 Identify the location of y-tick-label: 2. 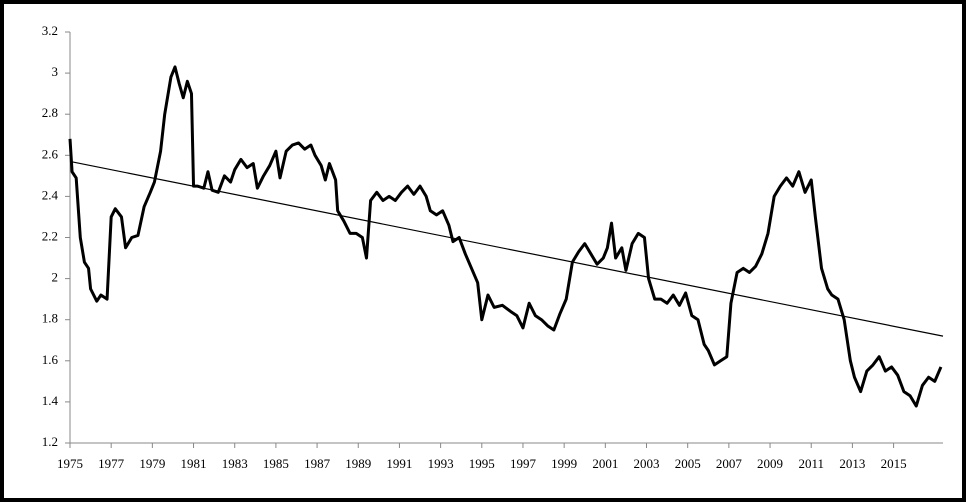
(55, 277).